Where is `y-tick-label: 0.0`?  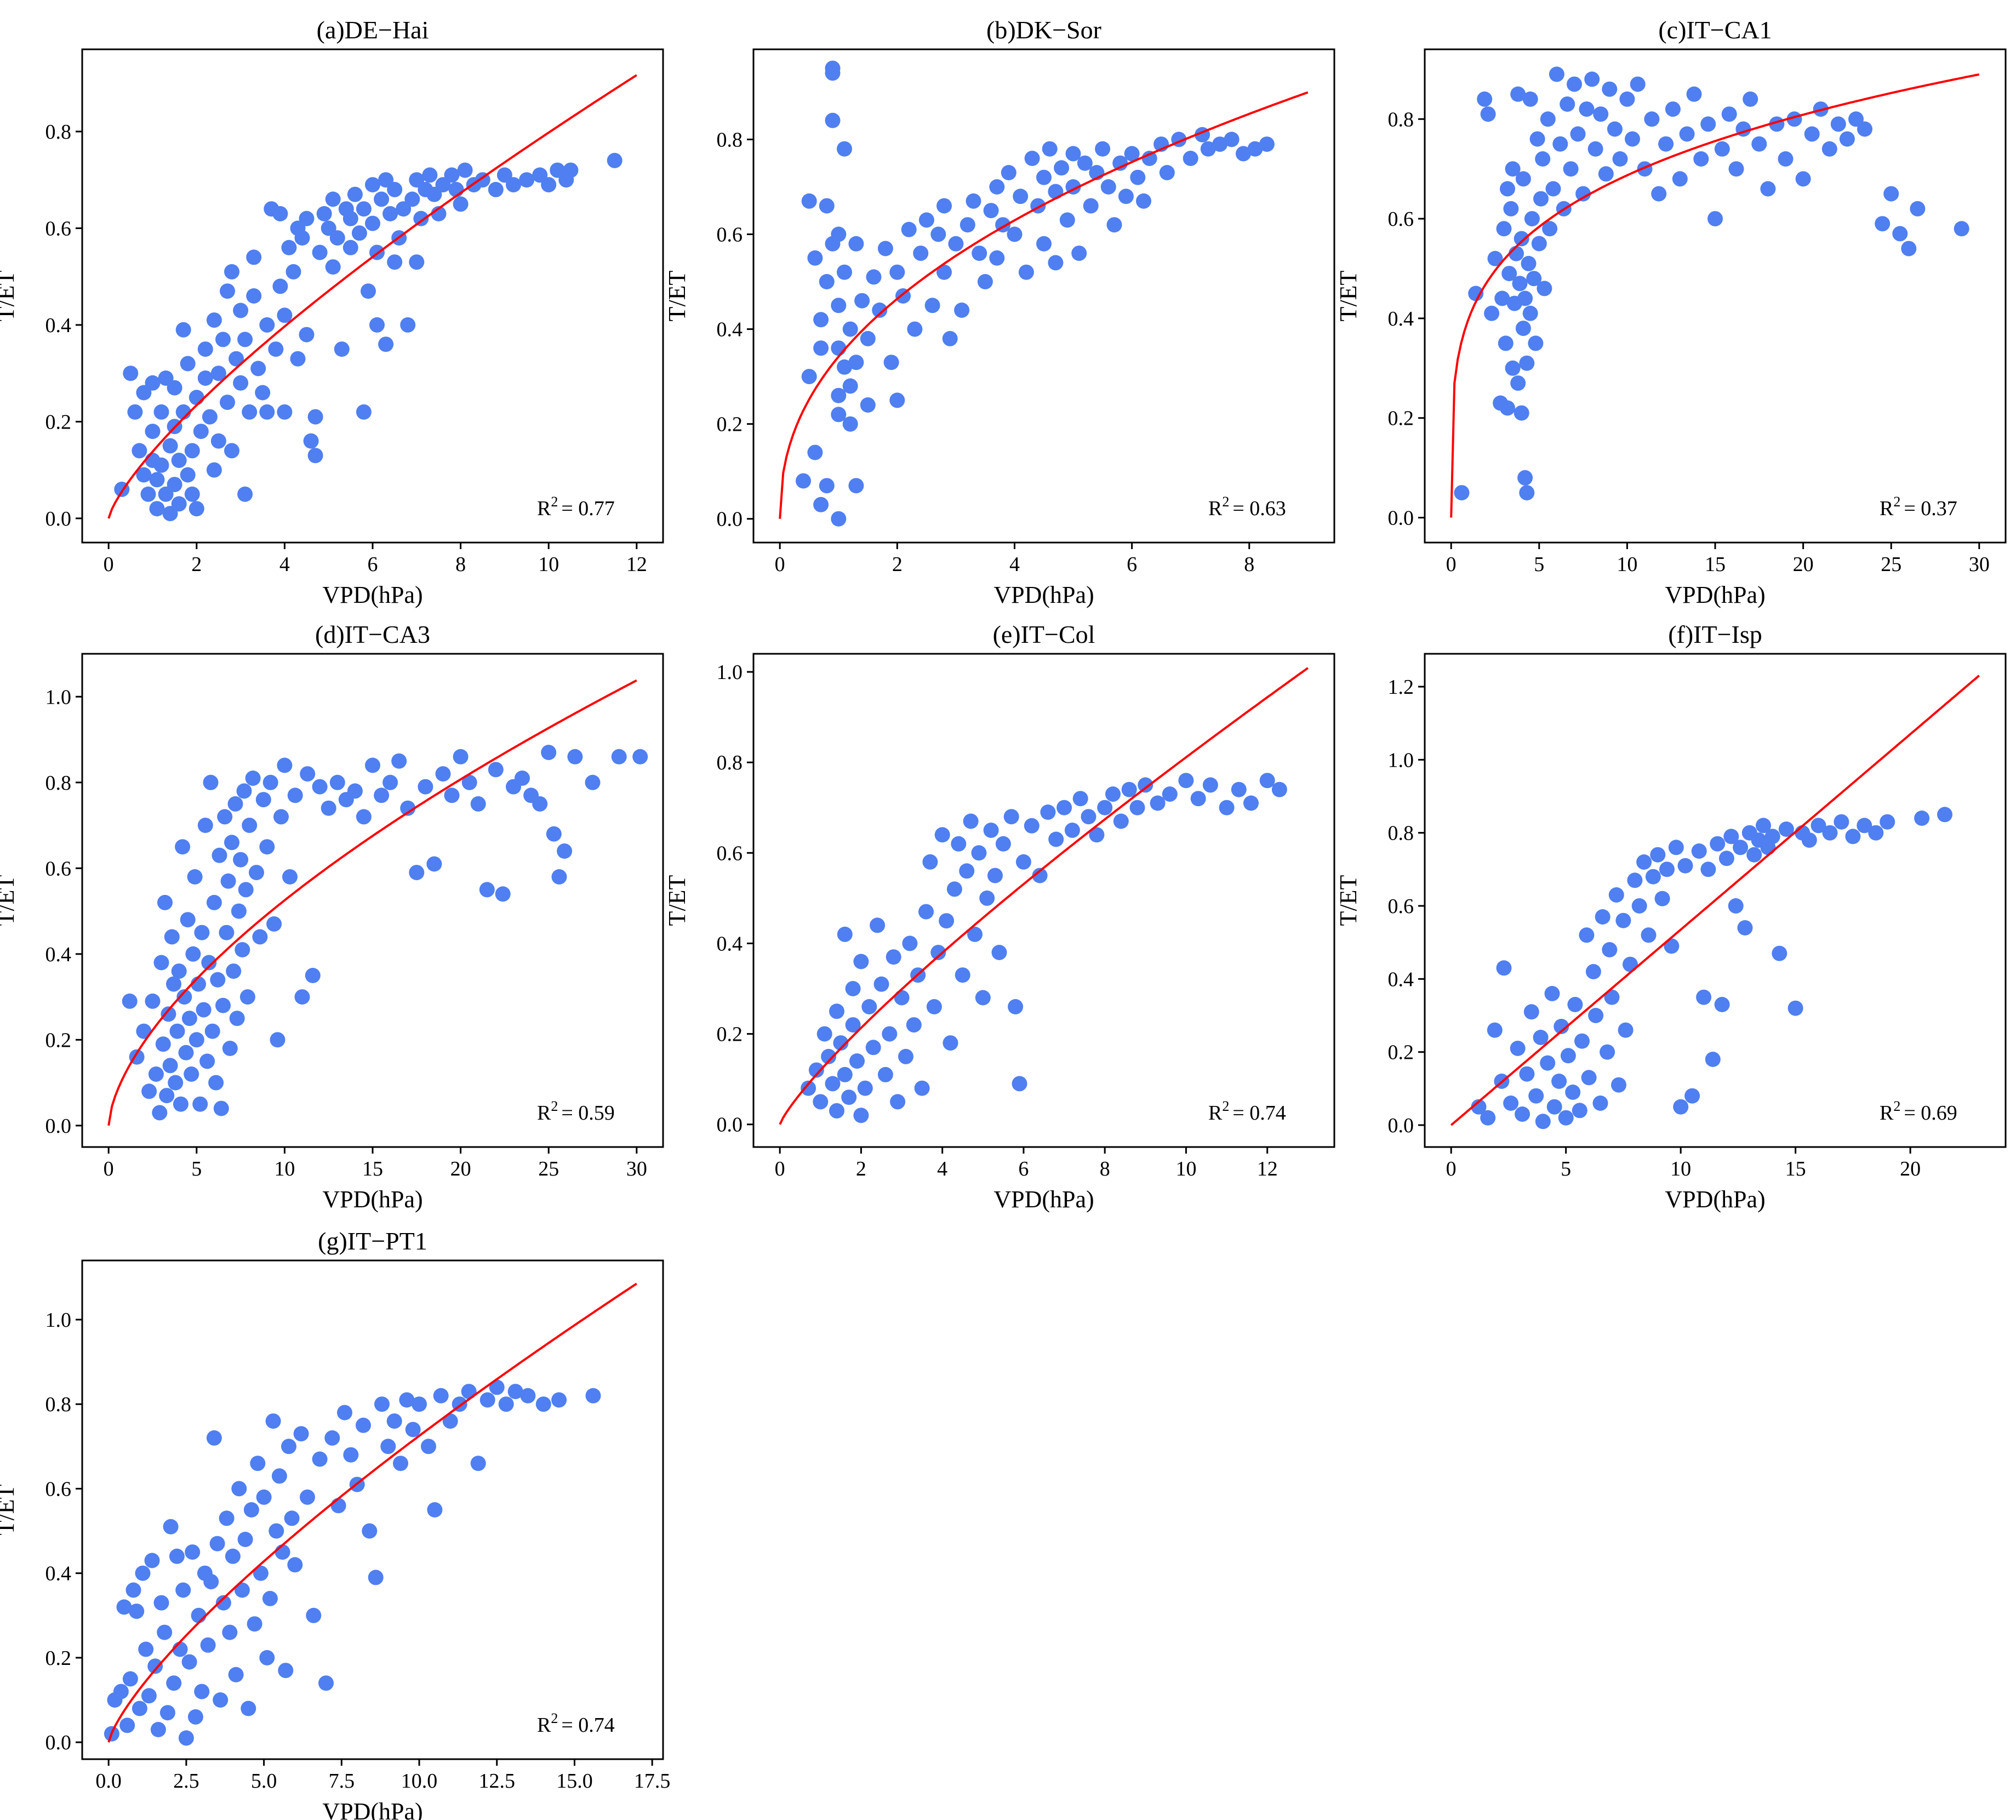 y-tick-label: 0.0 is located at coordinates (730, 519).